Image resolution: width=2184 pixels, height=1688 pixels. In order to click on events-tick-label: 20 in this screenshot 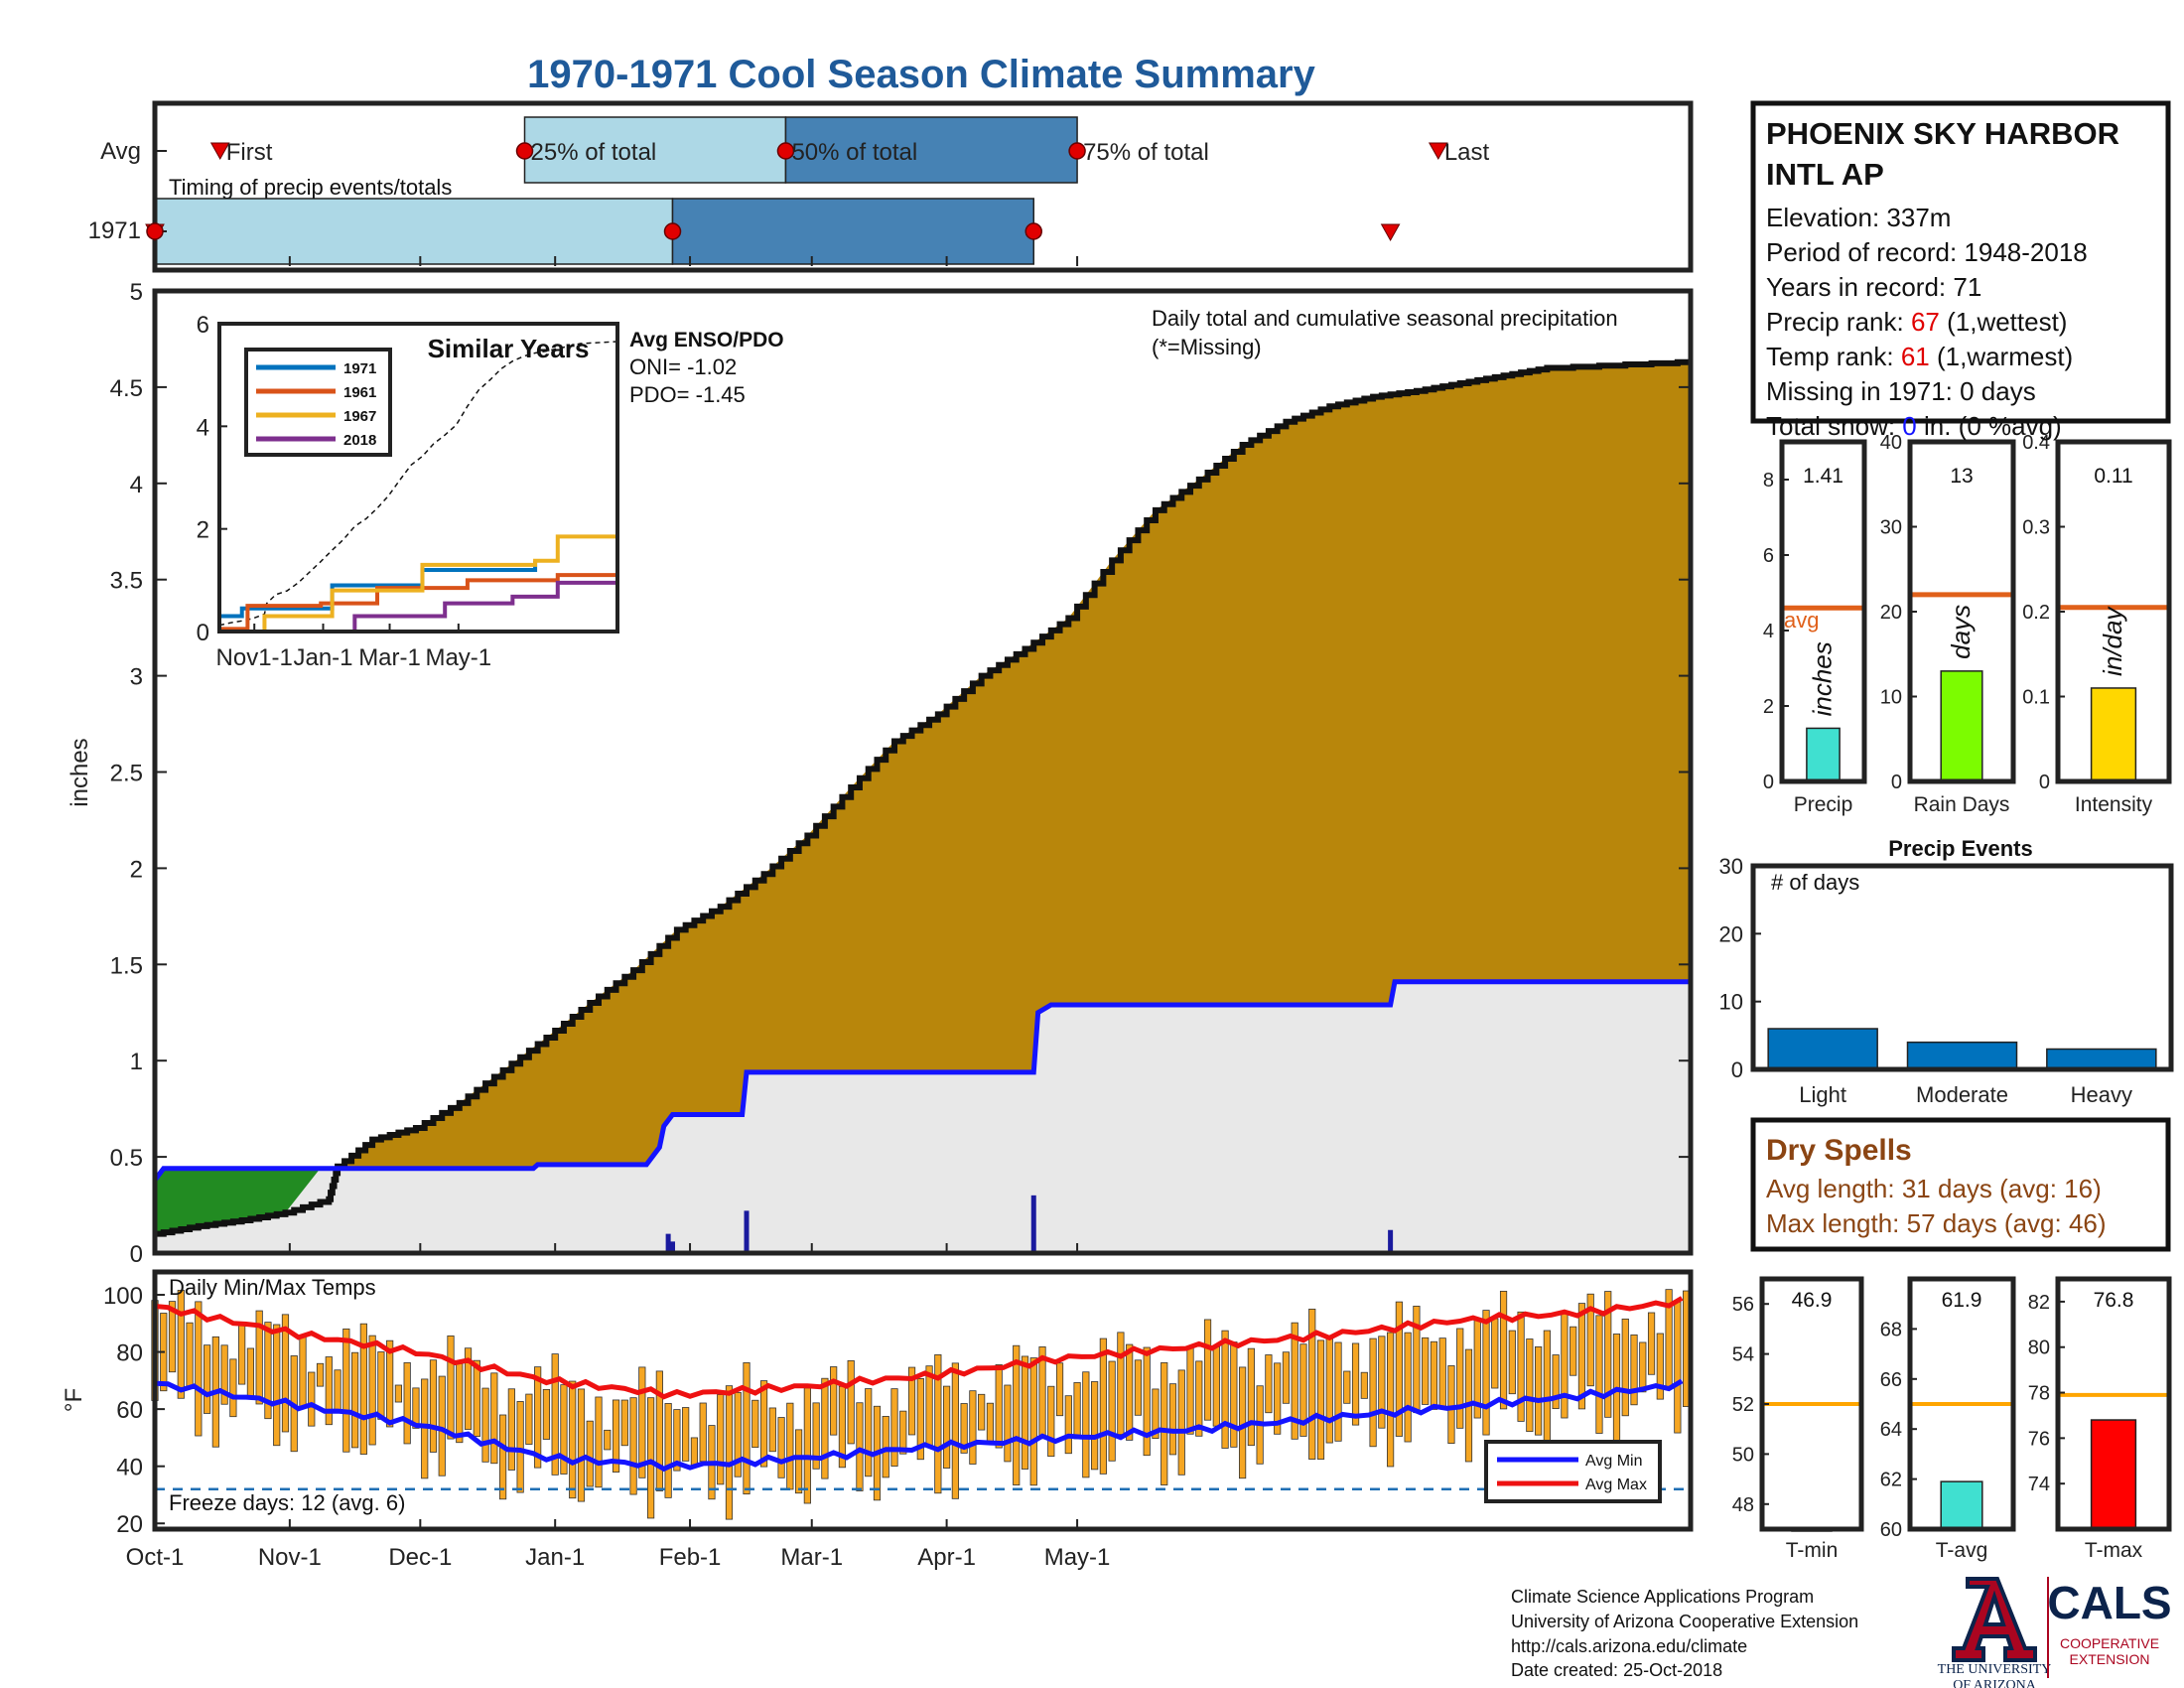, I will do `click(1731, 933)`.